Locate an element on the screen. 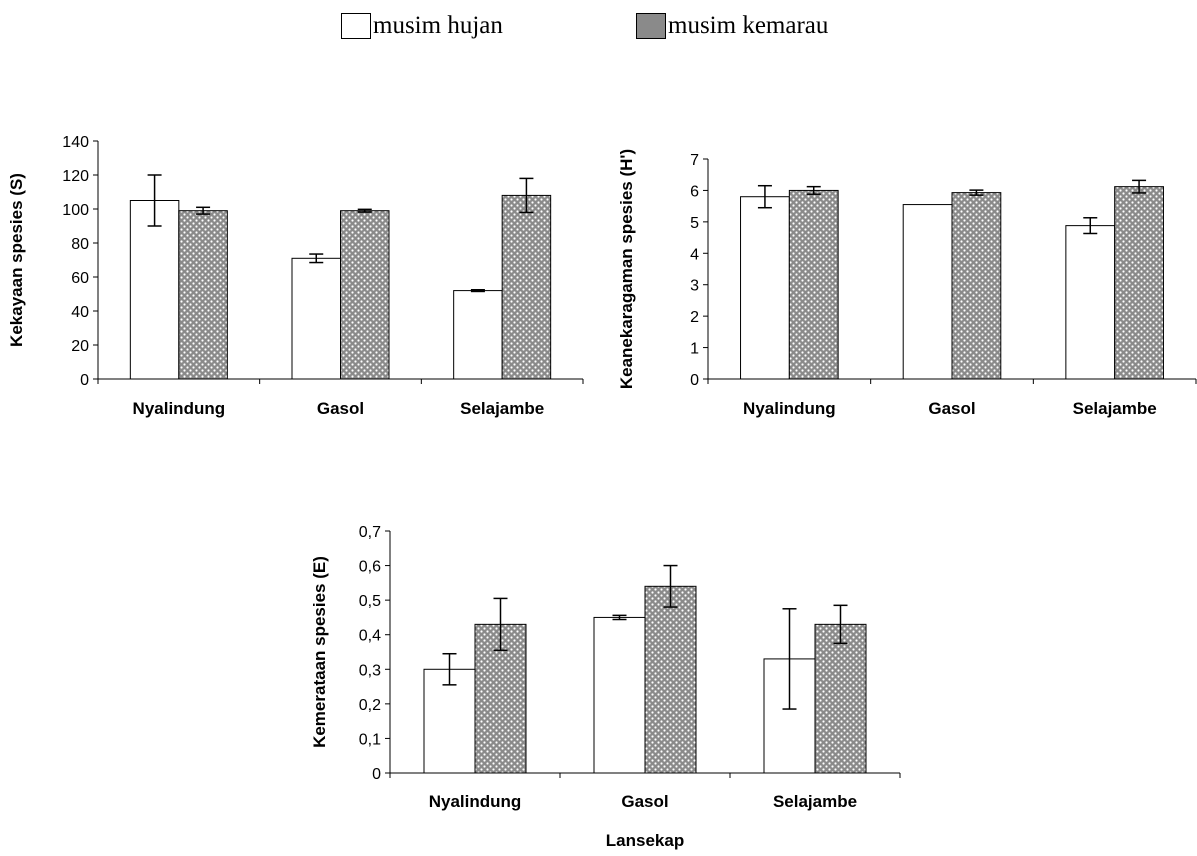 Image resolution: width=1197 pixels, height=856 pixels. y-tick-label: 0,5 is located at coordinates (370, 601).